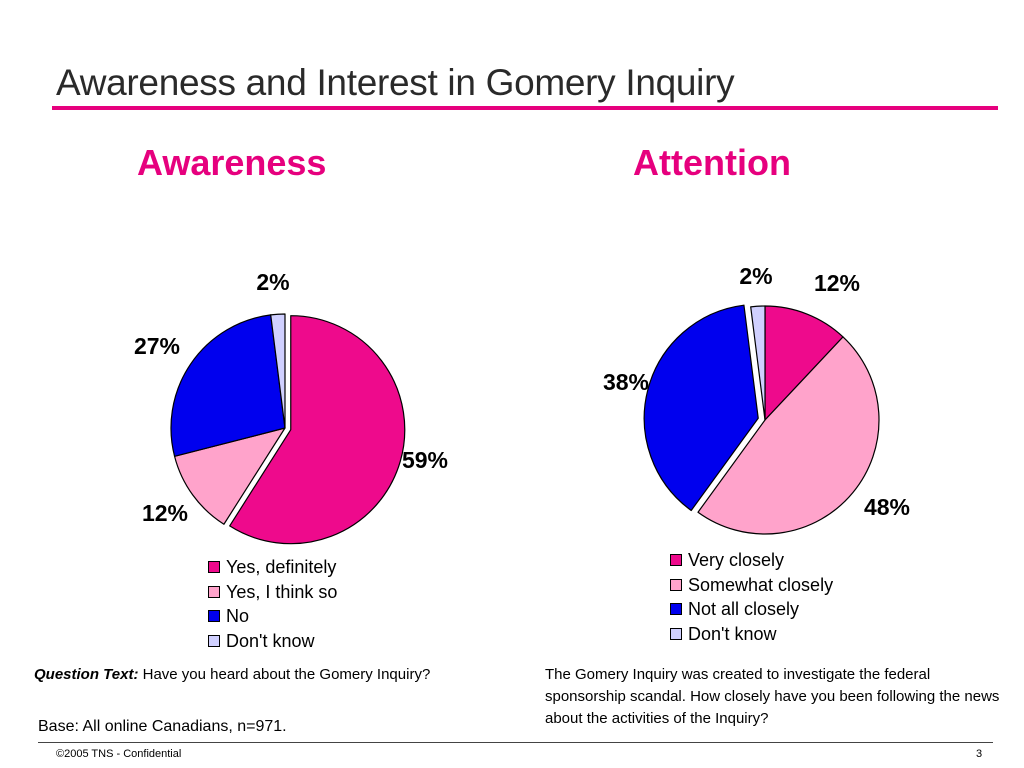  Describe the element at coordinates (736, 560) in the screenshot. I see `legend-label: Very closely` at that location.